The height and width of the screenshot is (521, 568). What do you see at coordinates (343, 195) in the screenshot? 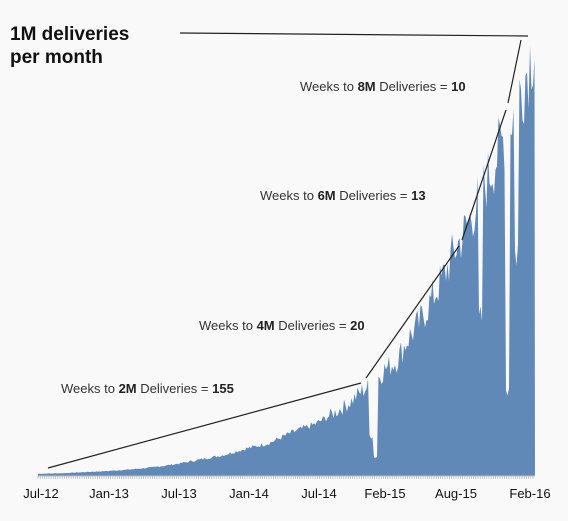
I see `annotation-6m: Weeks to 6M Deliveries = 13` at bounding box center [343, 195].